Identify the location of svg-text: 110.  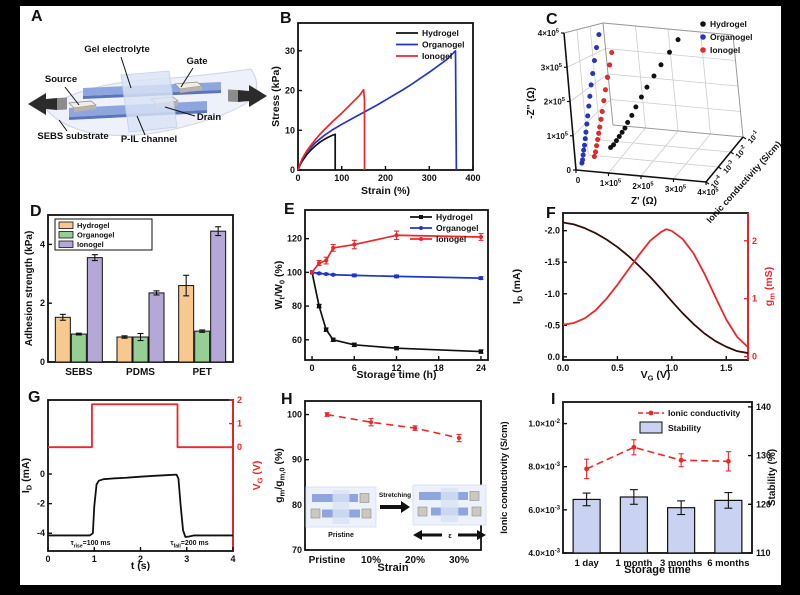
(763, 553).